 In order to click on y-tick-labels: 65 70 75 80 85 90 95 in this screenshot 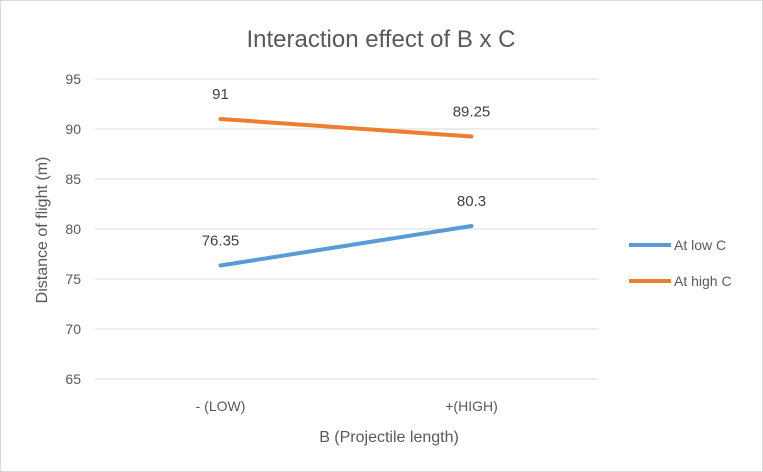, I will do `click(73, 229)`.